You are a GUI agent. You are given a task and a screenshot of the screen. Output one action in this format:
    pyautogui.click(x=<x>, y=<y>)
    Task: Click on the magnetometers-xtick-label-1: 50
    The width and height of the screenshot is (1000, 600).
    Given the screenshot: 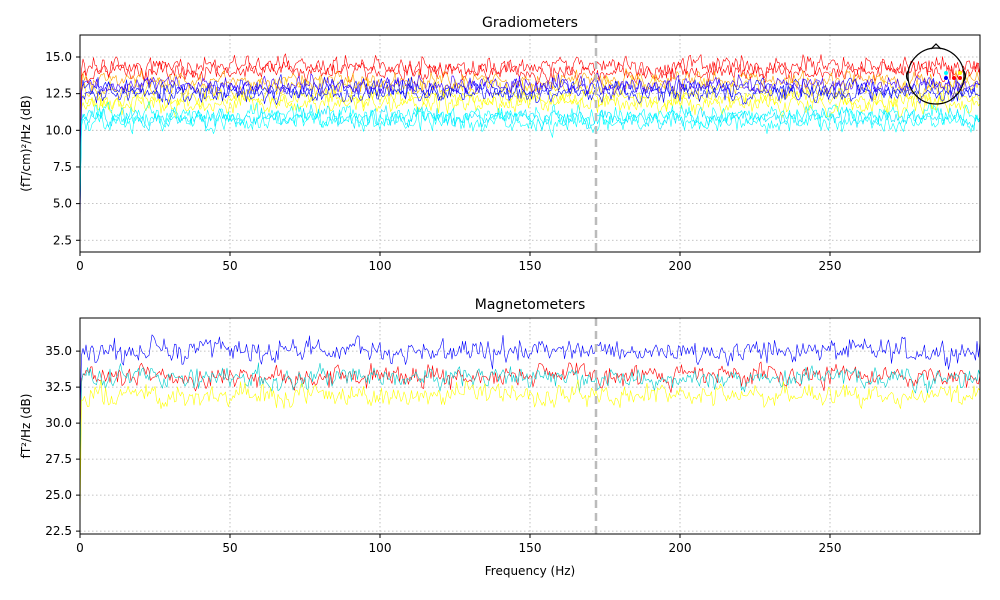 What is the action you would take?
    pyautogui.click(x=229, y=548)
    